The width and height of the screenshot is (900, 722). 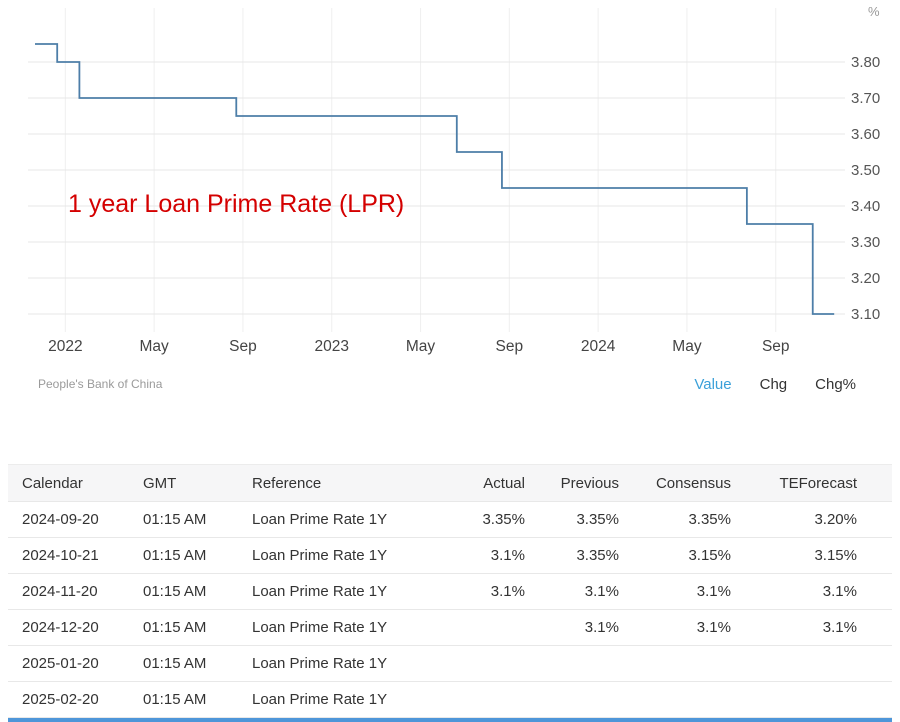 What do you see at coordinates (675, 555) in the screenshot?
I see `consensus-value: 3.15%` at bounding box center [675, 555].